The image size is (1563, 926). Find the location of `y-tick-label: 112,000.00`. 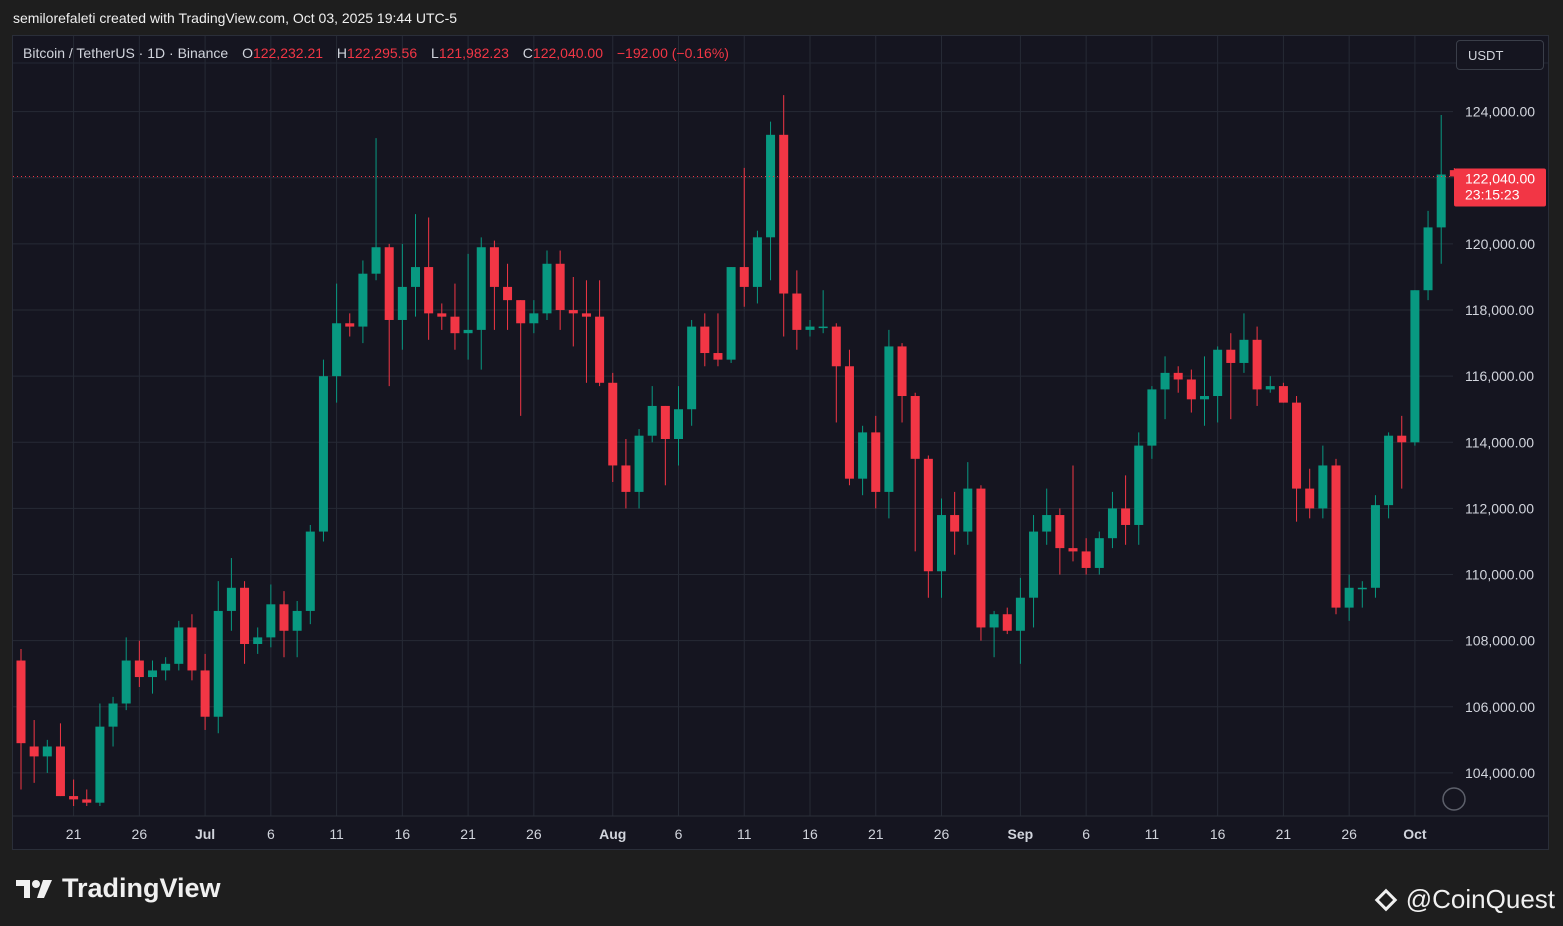

y-tick-label: 112,000.00 is located at coordinates (1499, 508).